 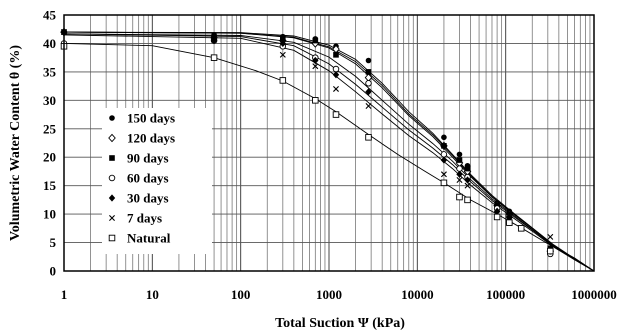 What do you see at coordinates (53, 242) in the screenshot?
I see `y-tick-label: 5` at bounding box center [53, 242].